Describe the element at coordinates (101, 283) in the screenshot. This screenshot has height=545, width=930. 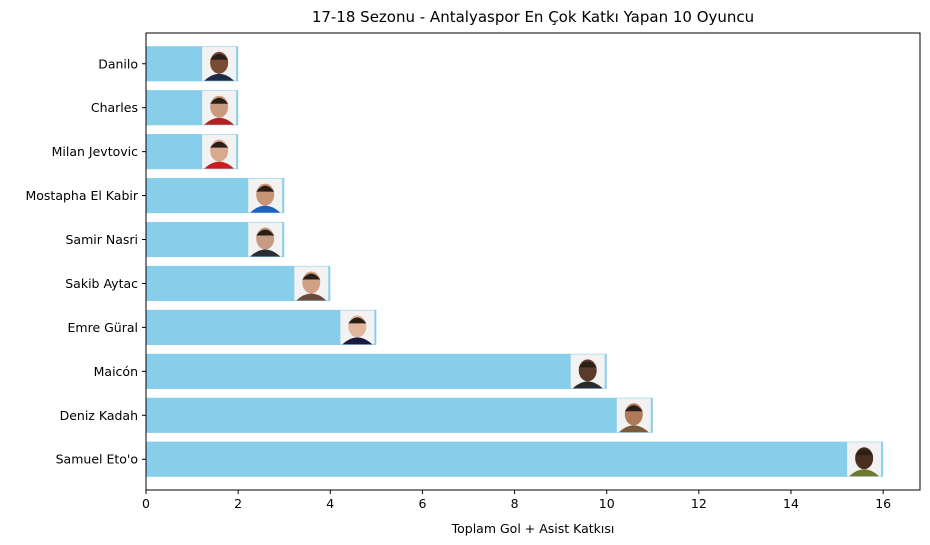
I see `y-tick-label: Sakib Aytac` at that location.